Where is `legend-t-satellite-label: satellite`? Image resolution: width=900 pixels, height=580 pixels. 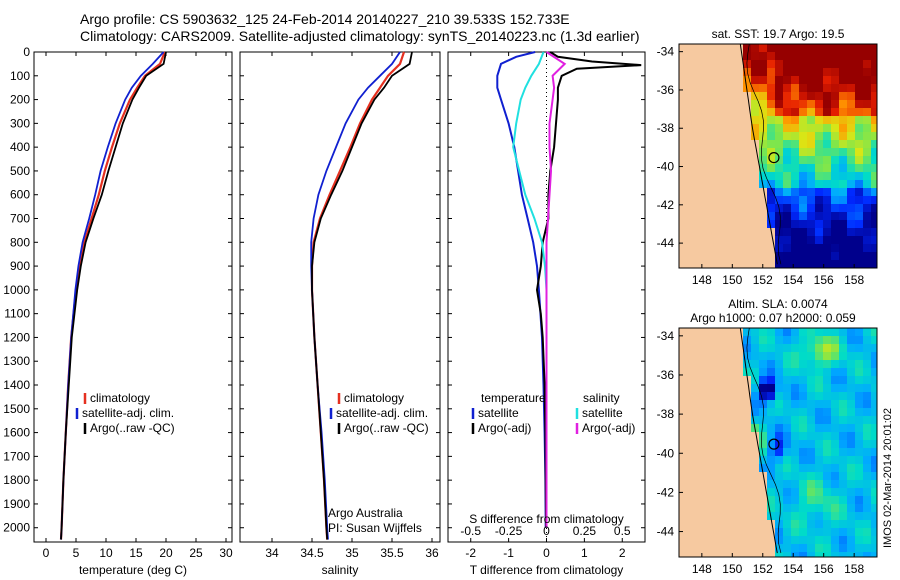
legend-t-satellite-label: satellite is located at coordinates (498, 413).